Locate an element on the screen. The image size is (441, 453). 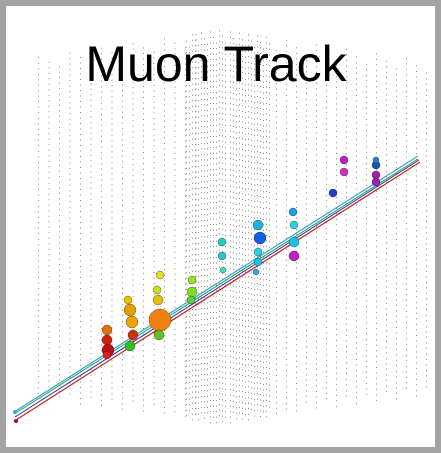
title: Muon Track is located at coordinates (216, 64).